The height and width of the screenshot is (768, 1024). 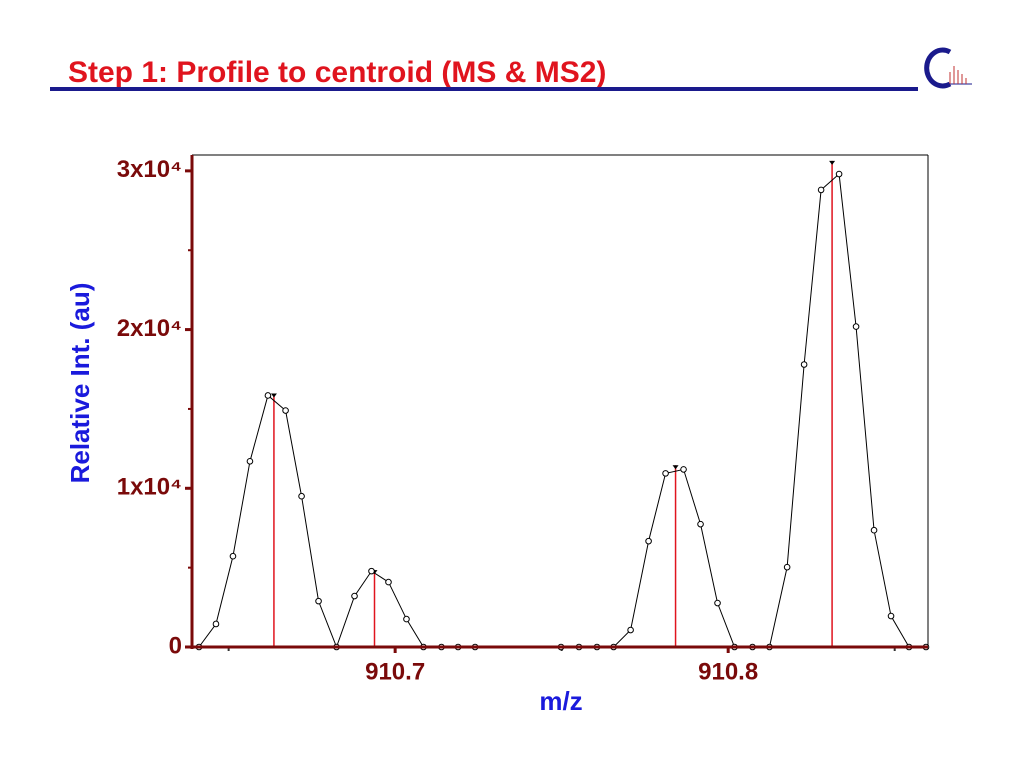 I want to click on y-tick-label: 0, so click(x=175, y=645).